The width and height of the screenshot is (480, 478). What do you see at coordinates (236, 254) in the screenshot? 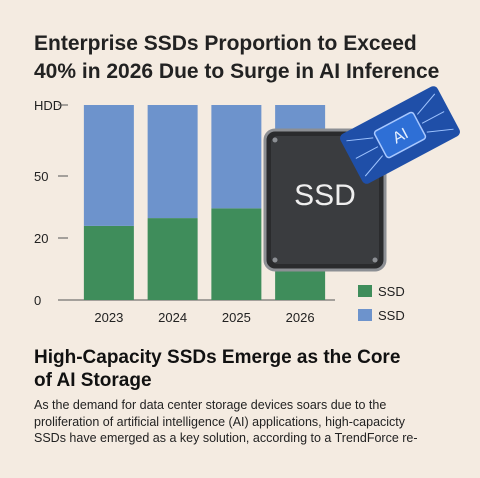
I see `bar-ssd-2025` at bounding box center [236, 254].